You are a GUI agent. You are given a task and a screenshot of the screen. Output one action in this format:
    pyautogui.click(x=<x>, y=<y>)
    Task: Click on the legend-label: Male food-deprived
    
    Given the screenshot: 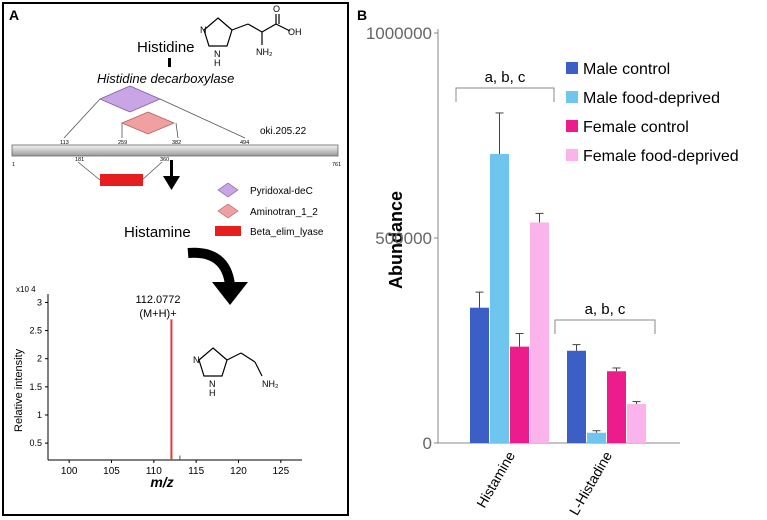 What is the action you would take?
    pyautogui.click(x=651, y=98)
    